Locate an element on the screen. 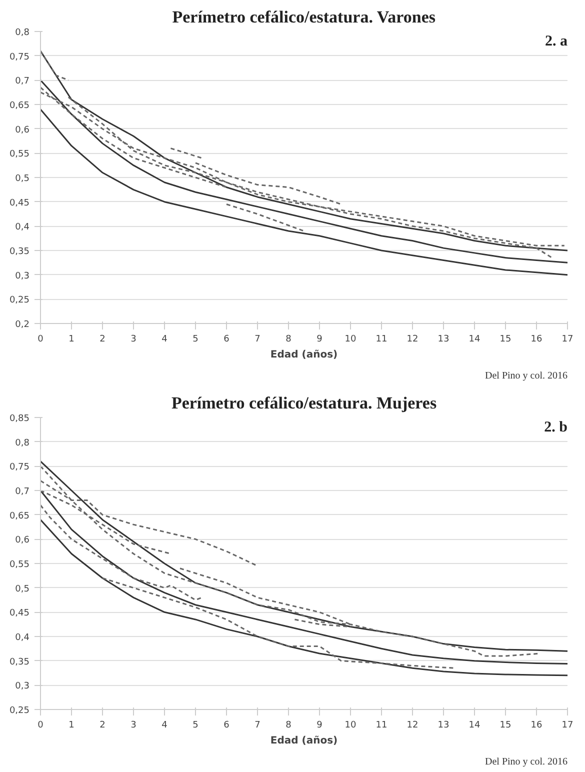  annotation: 2. b is located at coordinates (556, 428).